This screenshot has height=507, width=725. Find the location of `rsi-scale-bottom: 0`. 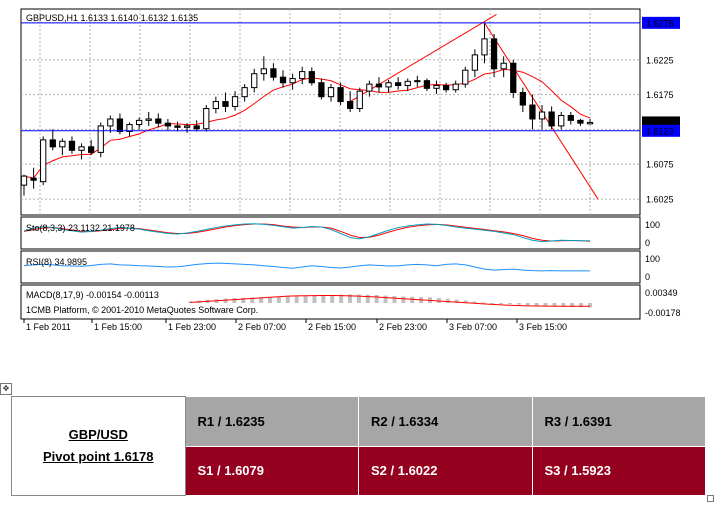

rsi-scale-bottom: 0 is located at coordinates (647, 277).